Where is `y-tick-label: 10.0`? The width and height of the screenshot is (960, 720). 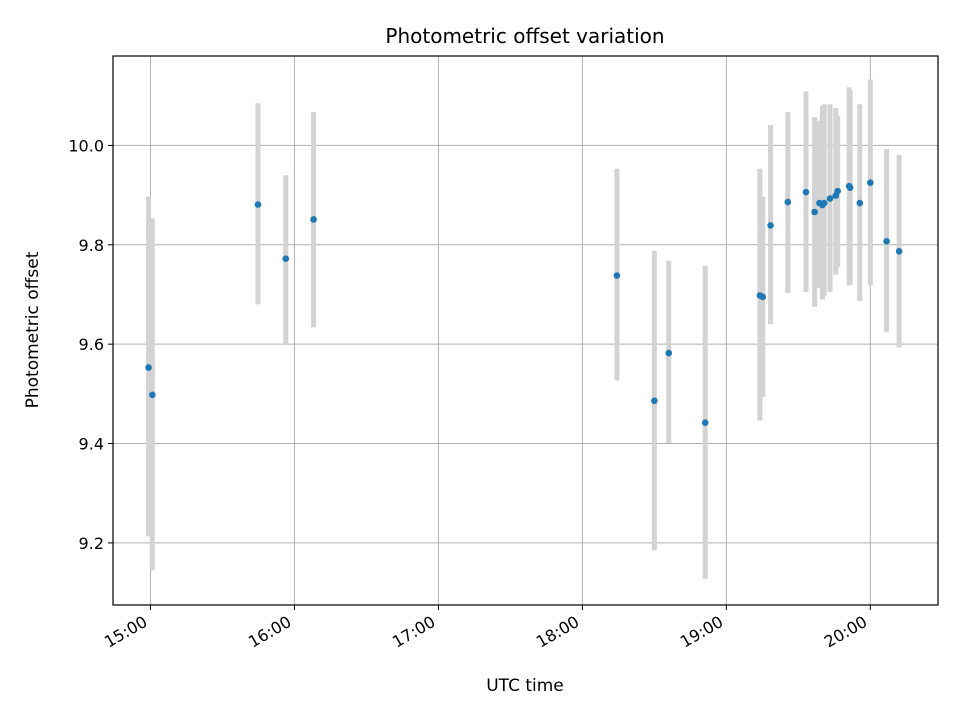
y-tick-label: 10.0 is located at coordinates (86, 145).